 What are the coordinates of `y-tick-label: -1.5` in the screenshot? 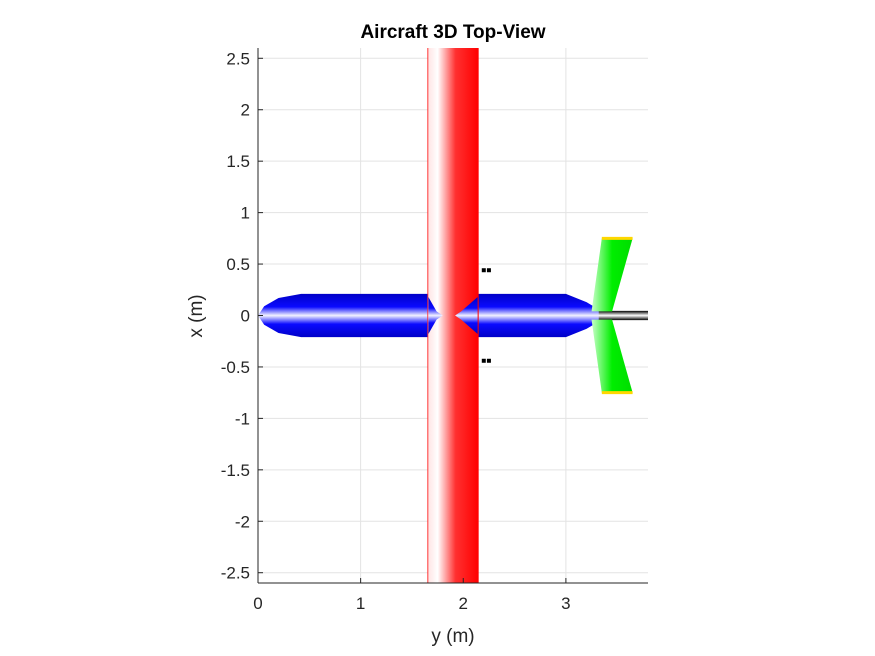 It's located at (235, 470).